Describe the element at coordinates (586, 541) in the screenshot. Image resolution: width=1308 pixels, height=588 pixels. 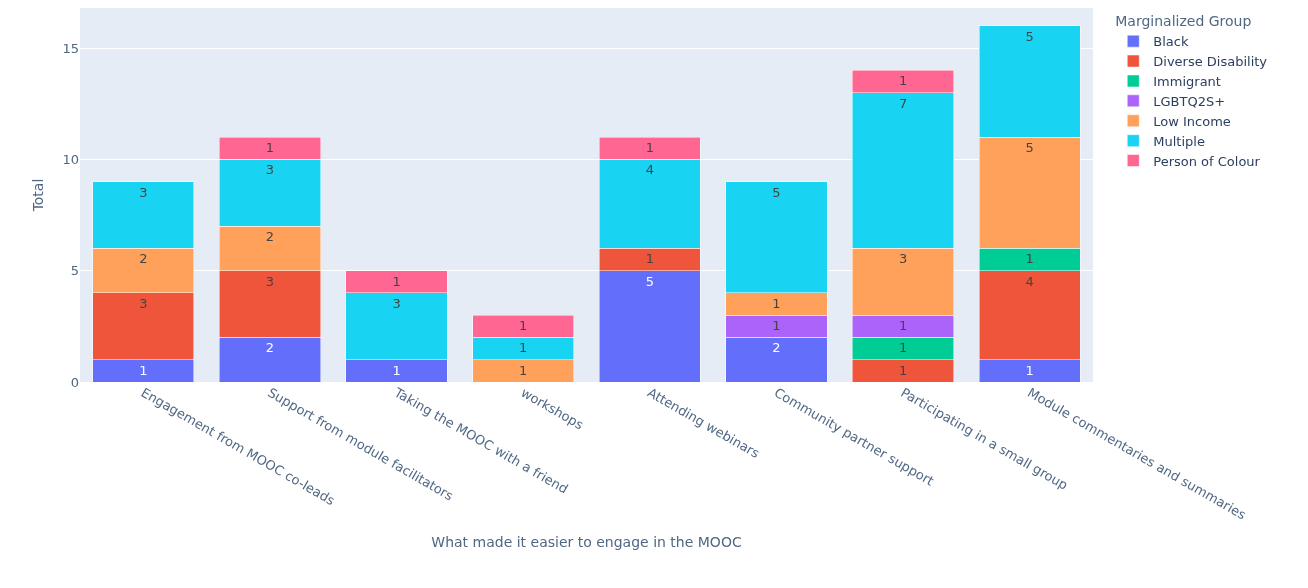
I see `x-axis-title: What made it easier to engage in the MOOC` at that location.